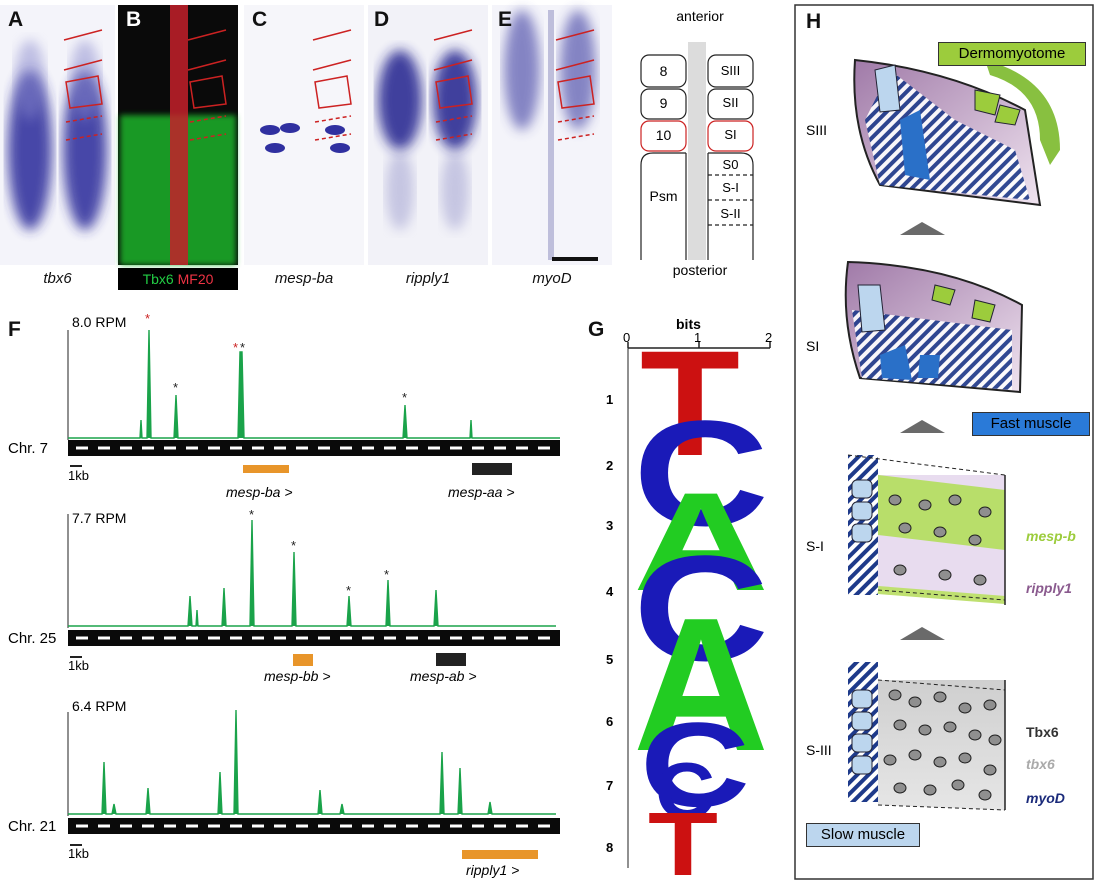  Describe the element at coordinates (99, 706) in the screenshot. I see `track-chr21-rpm: 6.4 RPM` at that location.